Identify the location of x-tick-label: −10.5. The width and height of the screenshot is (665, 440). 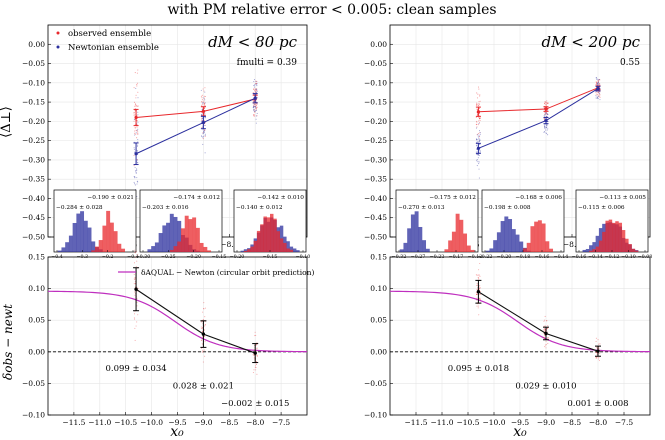
(125, 422).